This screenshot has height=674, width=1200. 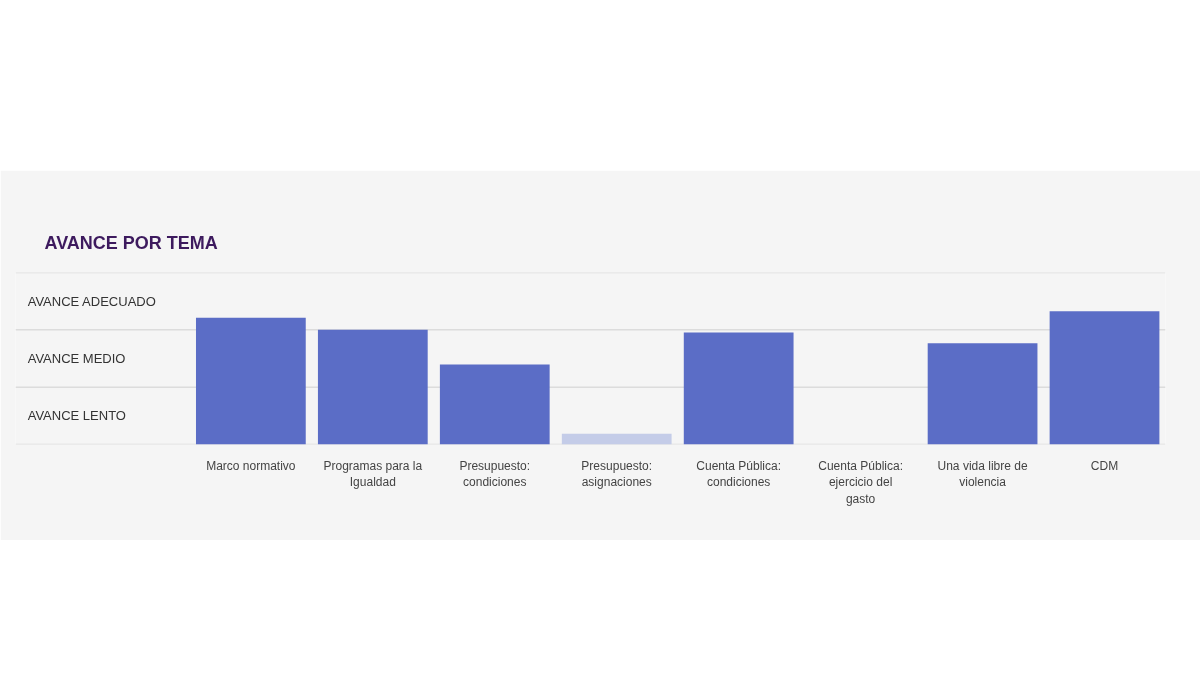 I want to click on text: AVANCE MEDIO, so click(x=76, y=358).